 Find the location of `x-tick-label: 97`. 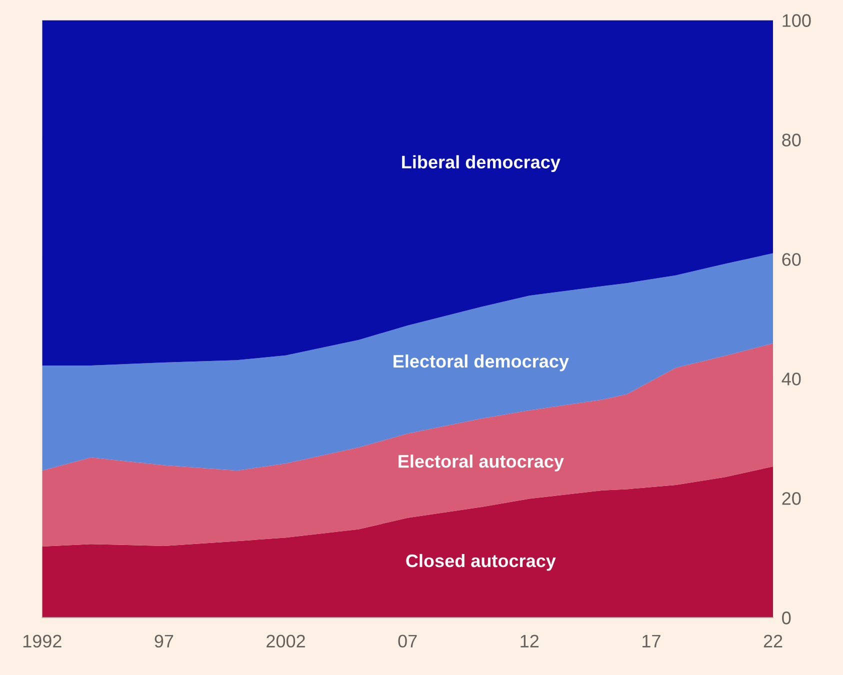

x-tick-label: 97 is located at coordinates (164, 641).